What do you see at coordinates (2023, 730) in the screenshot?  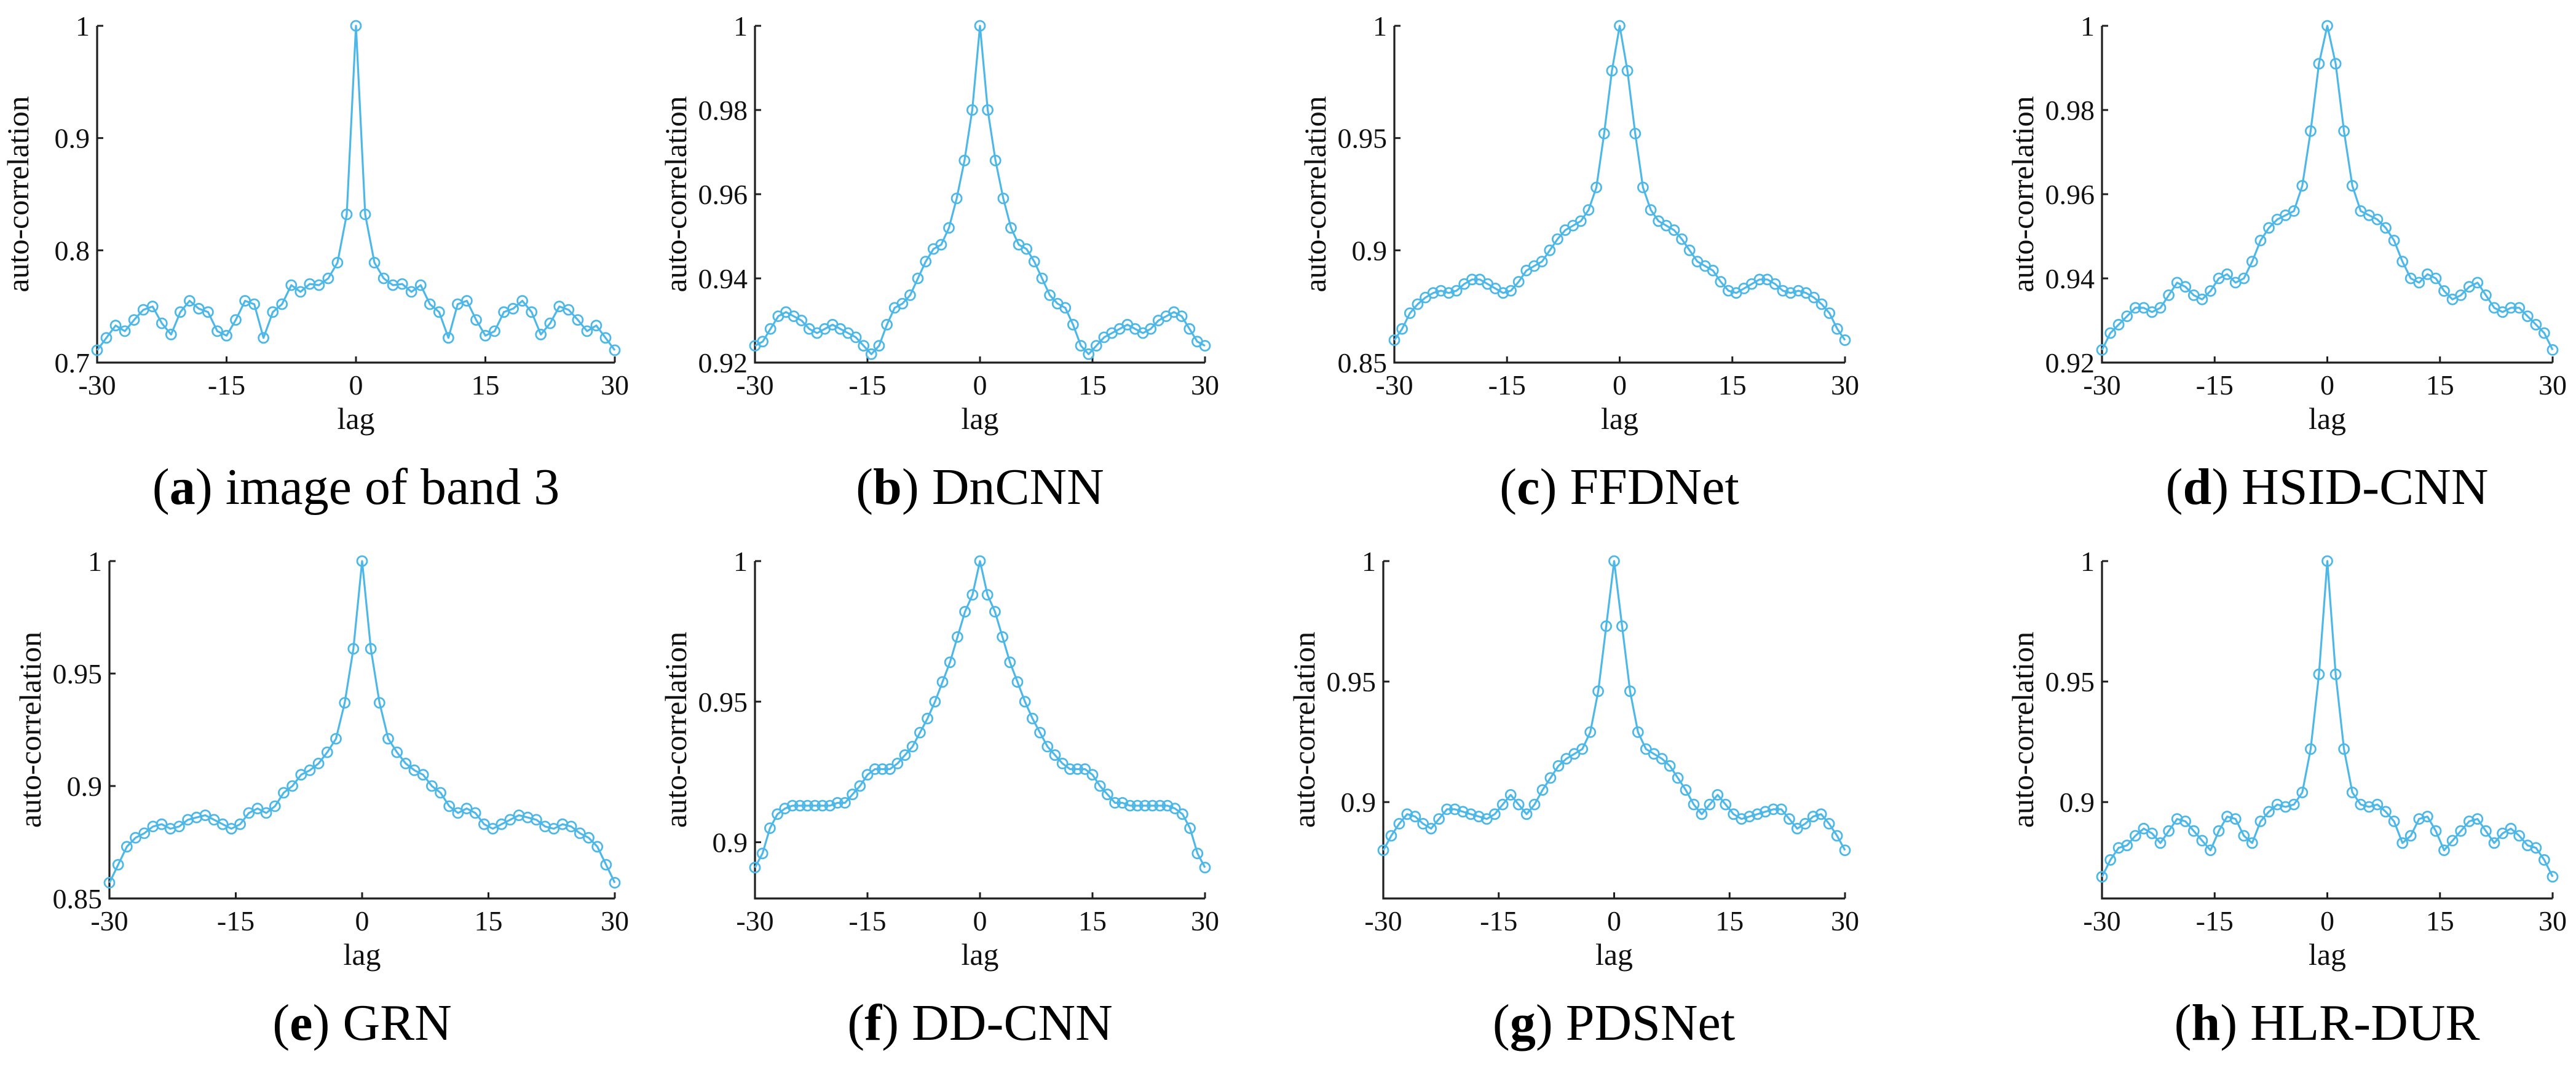 I see `y-axis-label: auto-correlation` at bounding box center [2023, 730].